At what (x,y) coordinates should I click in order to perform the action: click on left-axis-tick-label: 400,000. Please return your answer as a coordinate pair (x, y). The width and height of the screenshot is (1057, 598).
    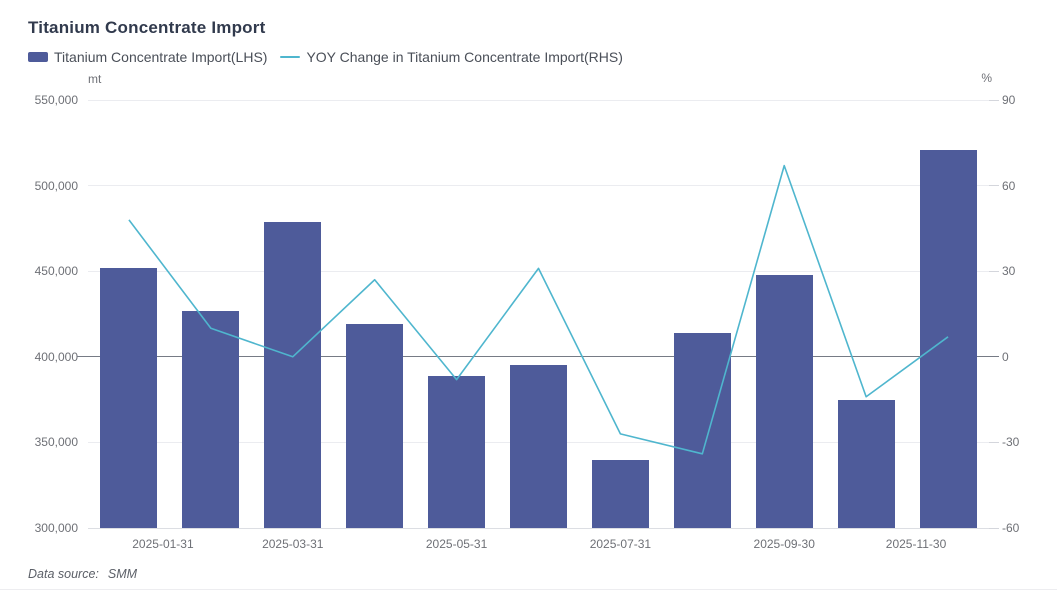
    Looking at the image, I should click on (56, 356).